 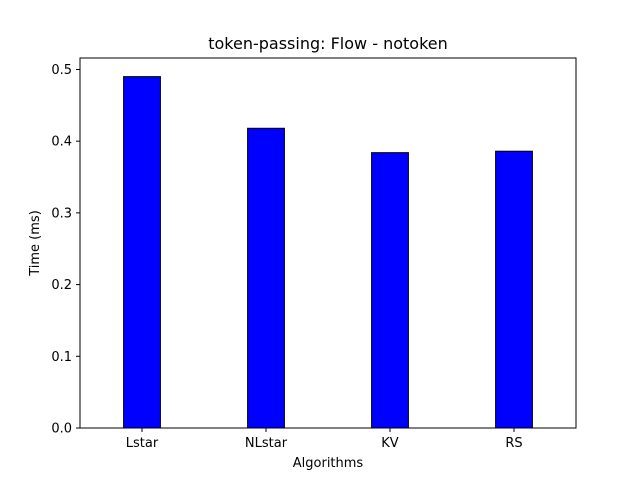 I want to click on chart-title: token-passing: Flow - notoken, so click(x=328, y=43).